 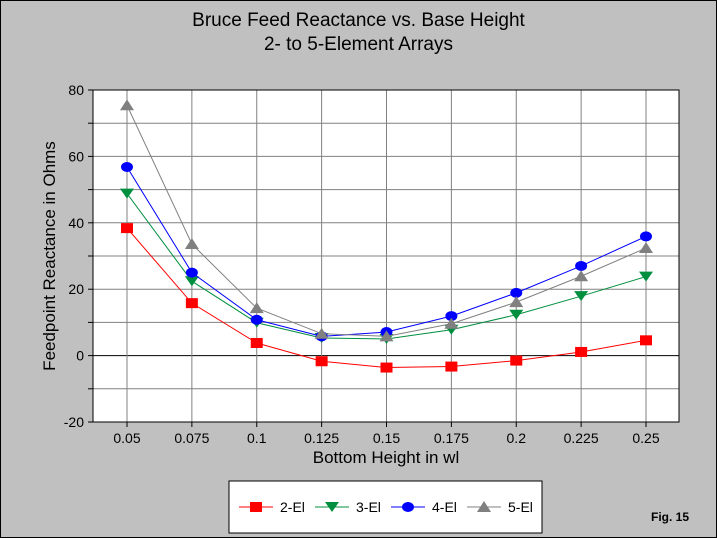 What do you see at coordinates (80, 356) in the screenshot?
I see `y-tick-label: 0` at bounding box center [80, 356].